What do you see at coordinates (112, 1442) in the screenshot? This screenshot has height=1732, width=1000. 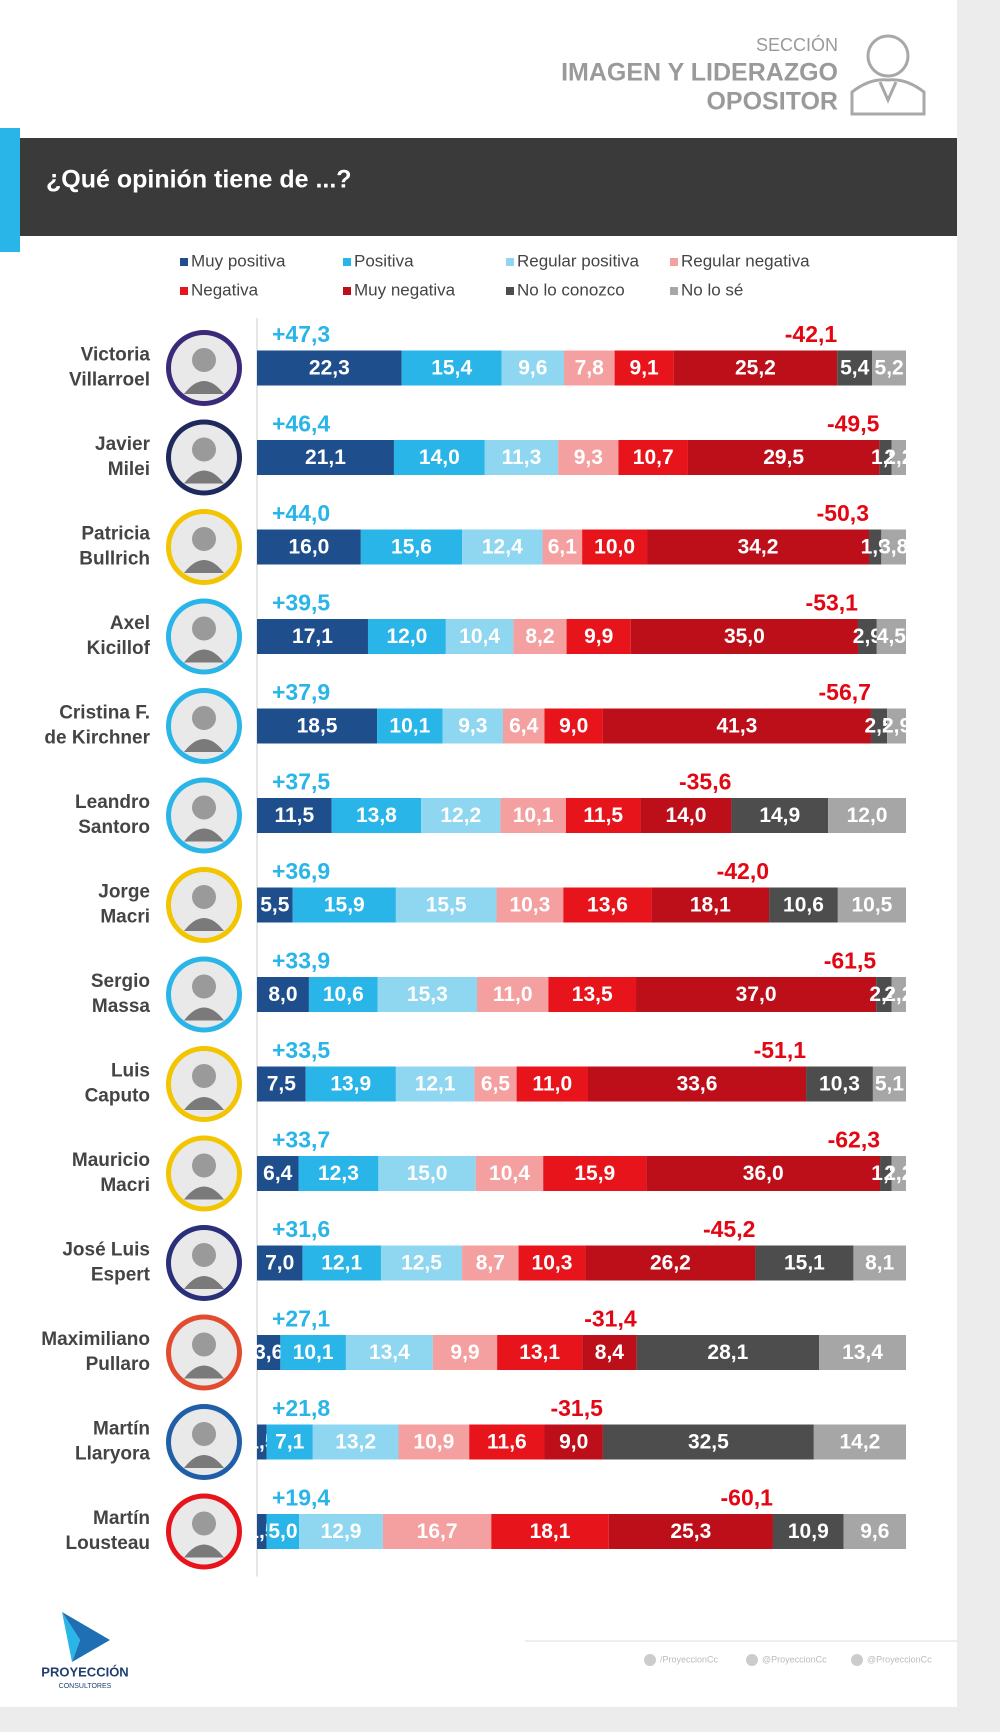 I see `category-label: Martín Llaryora` at bounding box center [112, 1442].